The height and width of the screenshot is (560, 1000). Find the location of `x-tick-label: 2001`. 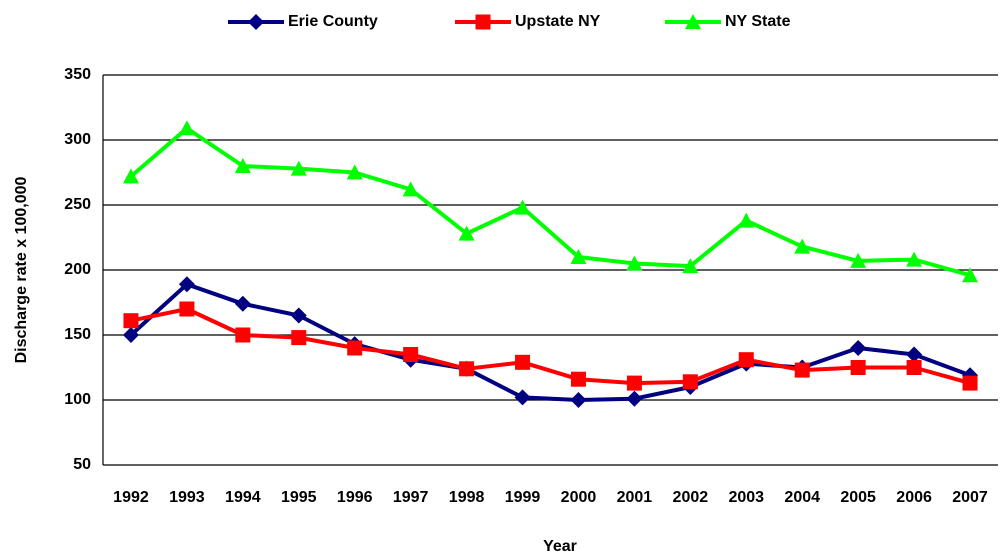

x-tick-label: 2001 is located at coordinates (635, 497).